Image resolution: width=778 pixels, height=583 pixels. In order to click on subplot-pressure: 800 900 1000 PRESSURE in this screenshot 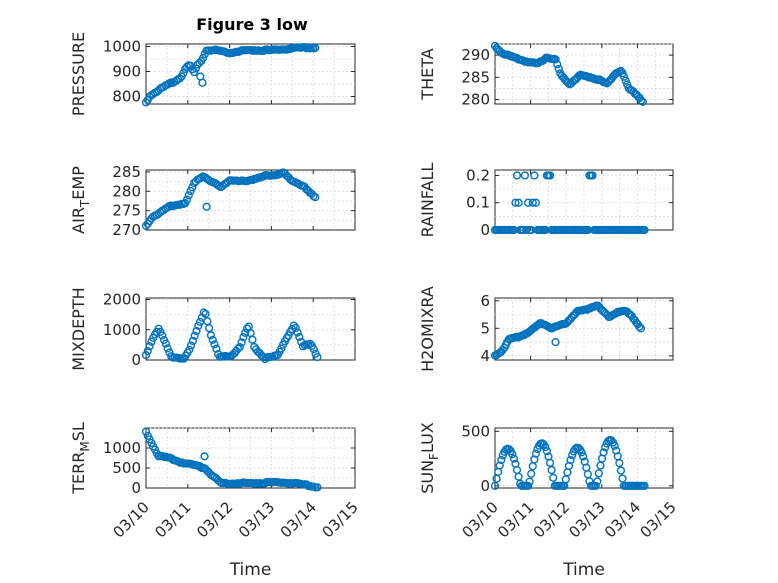, I will do `click(212, 74)`.